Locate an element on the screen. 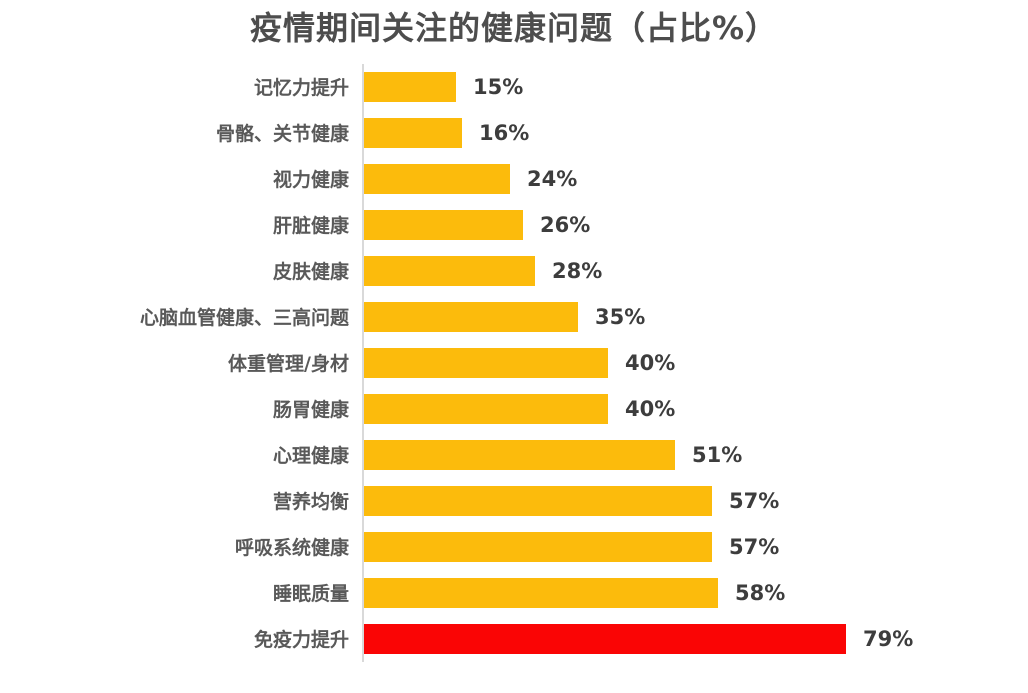  chart-row: 呼吸系统健康 57% is located at coordinates (514, 546).